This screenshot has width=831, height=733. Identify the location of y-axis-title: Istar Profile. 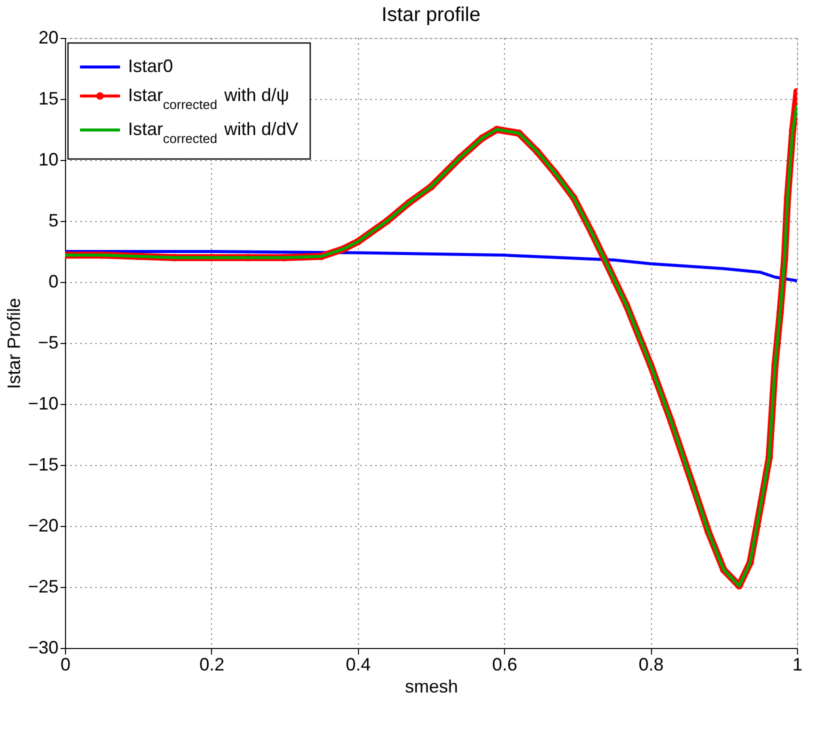
(14, 344).